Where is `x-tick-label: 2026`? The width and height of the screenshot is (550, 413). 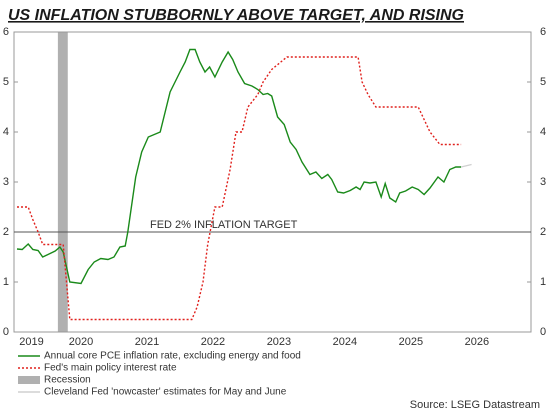
x-tick-label: 2026 is located at coordinates (477, 342).